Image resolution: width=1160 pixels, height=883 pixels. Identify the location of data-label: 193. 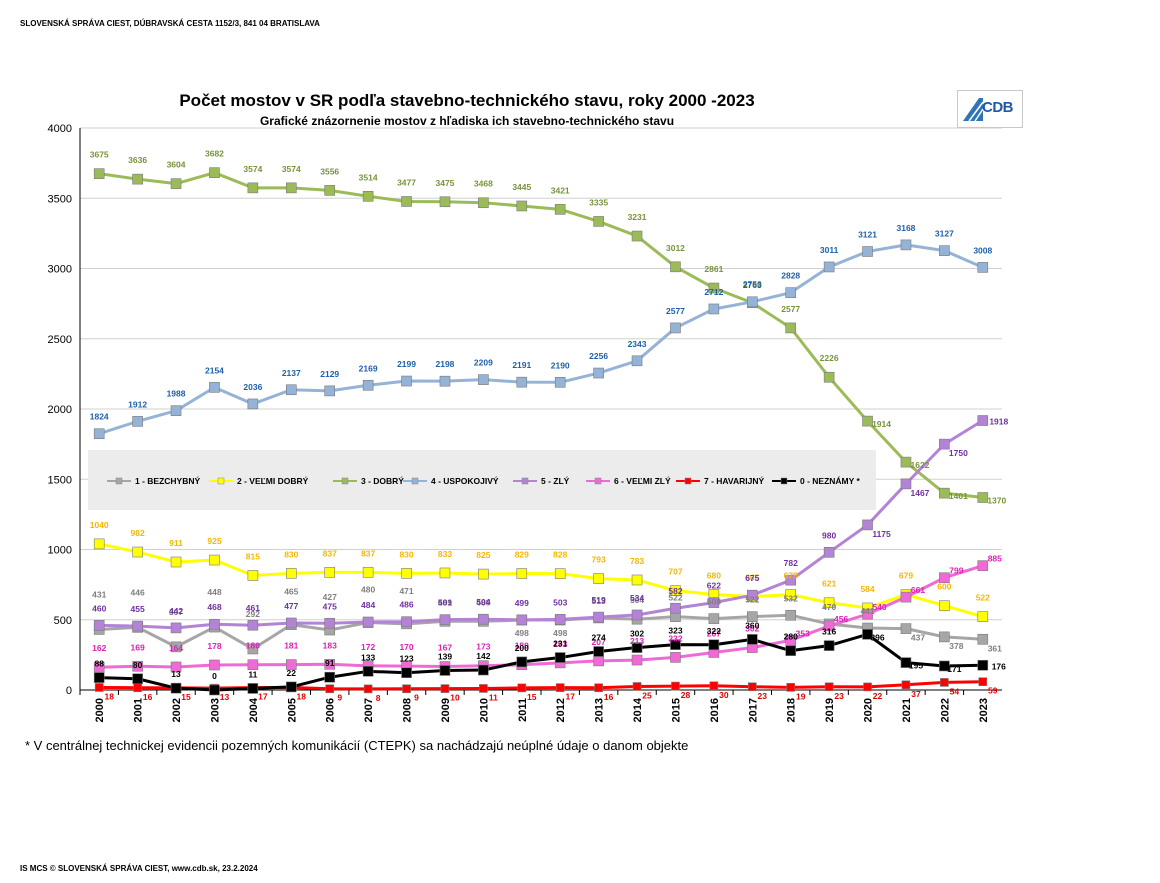
(560, 644).